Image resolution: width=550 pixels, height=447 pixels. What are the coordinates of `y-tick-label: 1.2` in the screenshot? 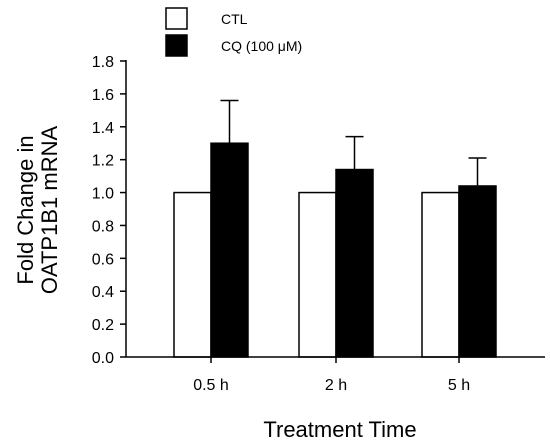 It's located at (103, 161).